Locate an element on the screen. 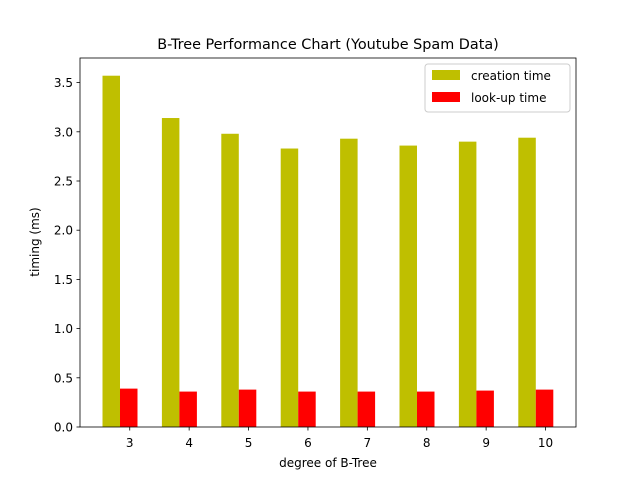 The image size is (640, 480). legend-label-look-up-time: look-up time is located at coordinates (508, 98).